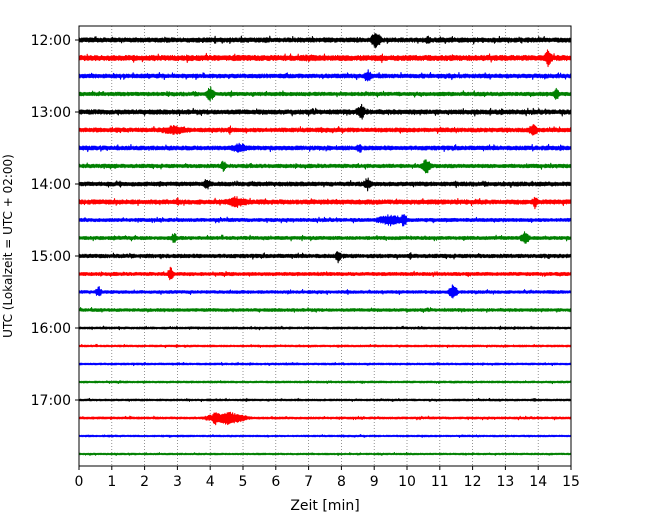 Image resolution: width=650 pixels, height=520 pixels. I want to click on x-tick-label: 13, so click(505, 482).